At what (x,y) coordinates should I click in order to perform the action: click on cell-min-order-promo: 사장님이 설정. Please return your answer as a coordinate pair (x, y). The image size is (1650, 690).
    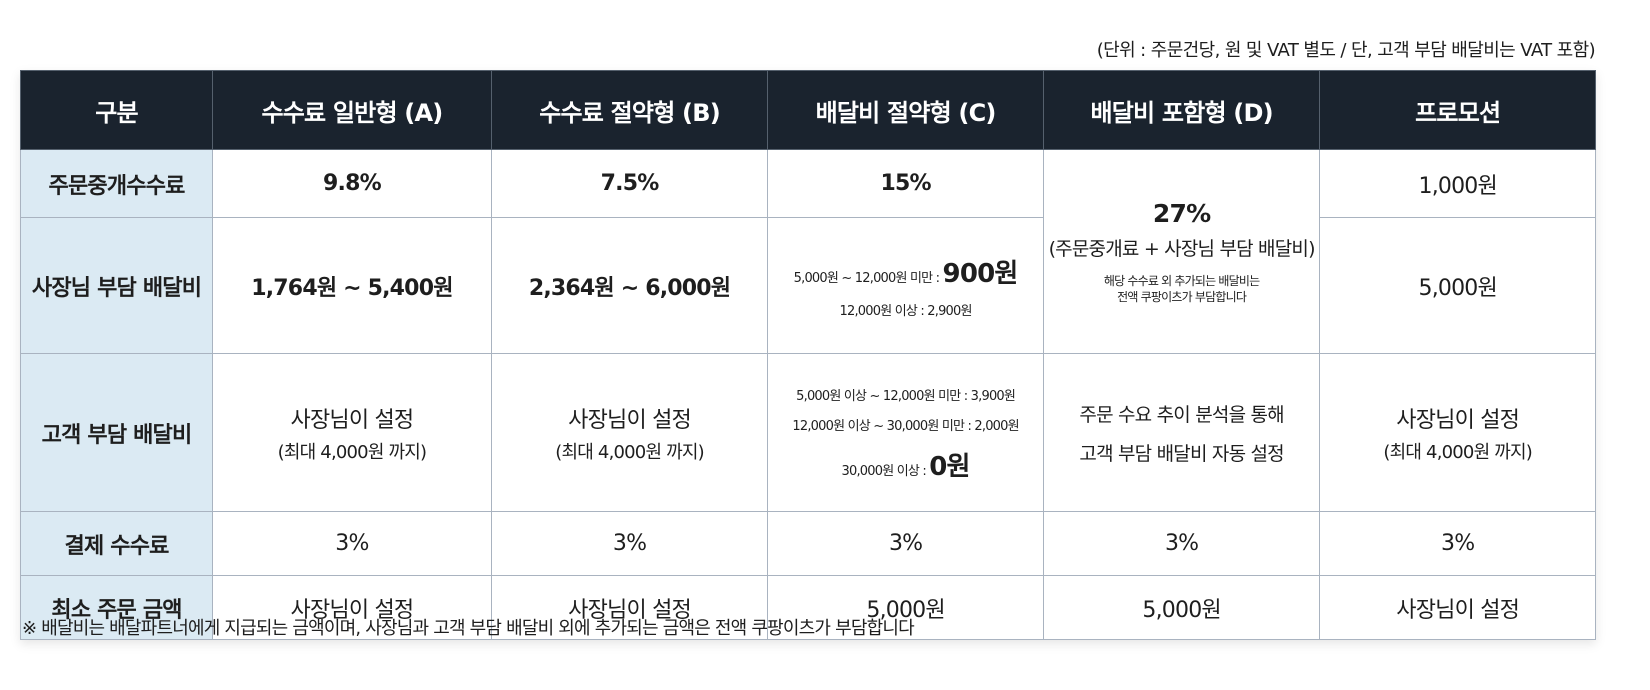
    Looking at the image, I should click on (1457, 607).